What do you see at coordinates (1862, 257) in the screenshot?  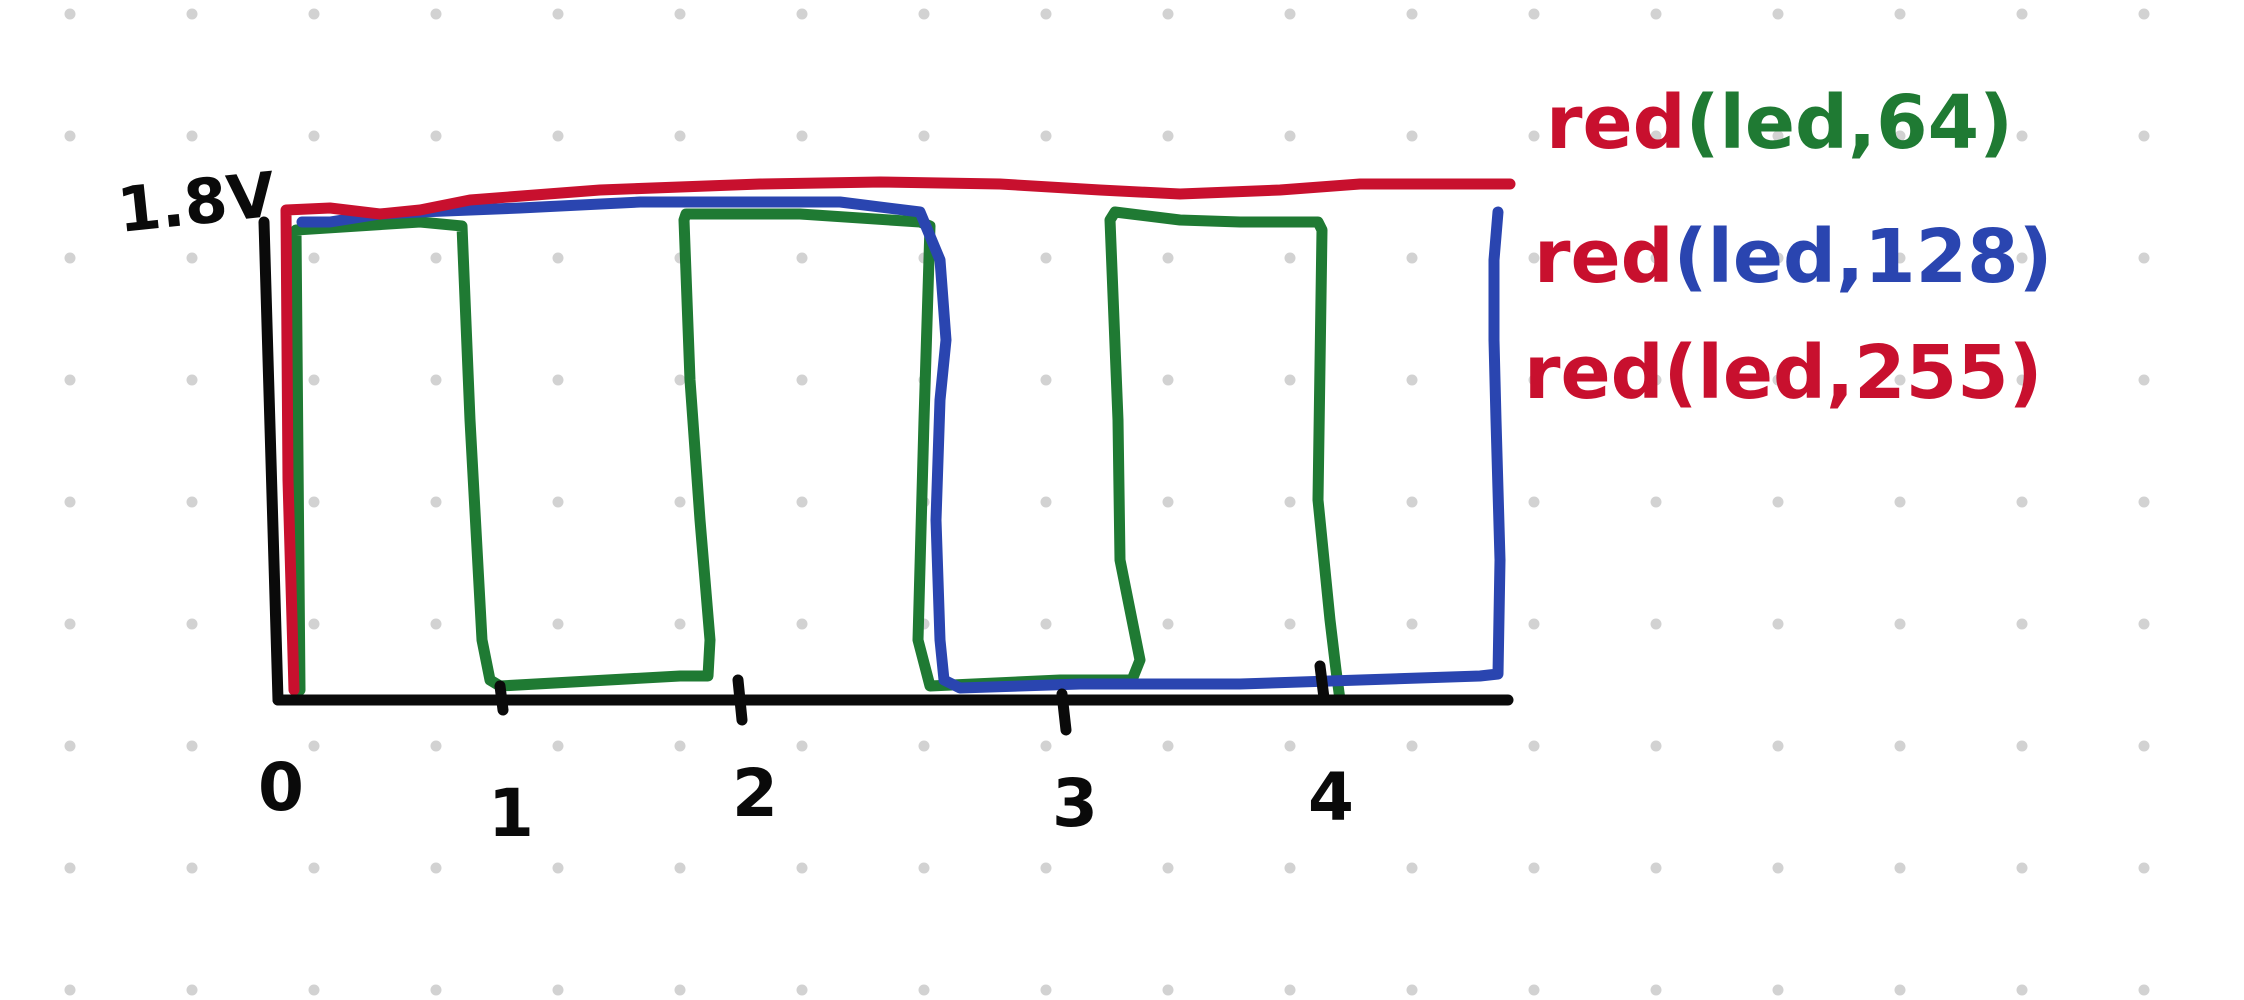 I see `legend-args: led,128` at bounding box center [1862, 257].